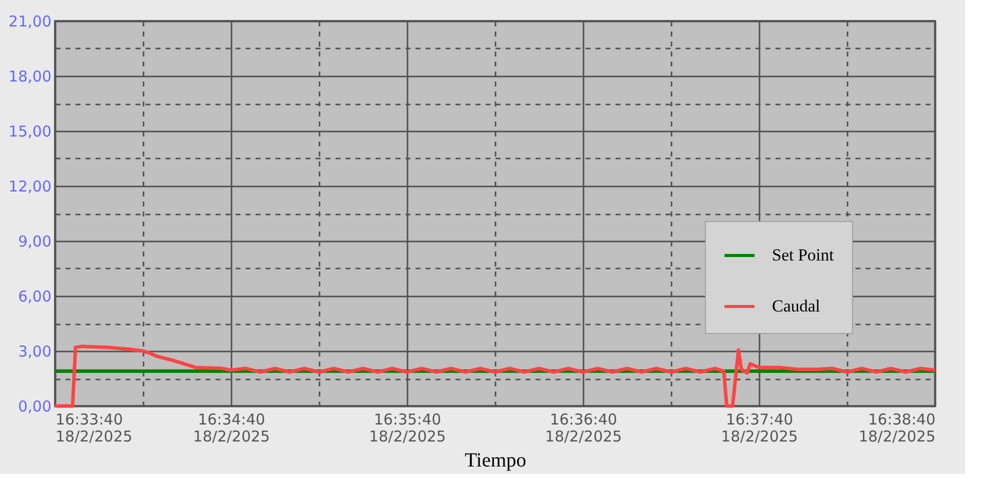 Image resolution: width=987 pixels, height=486 pixels. What do you see at coordinates (495, 461) in the screenshot?
I see `x-axis-title: Tiempo` at bounding box center [495, 461].